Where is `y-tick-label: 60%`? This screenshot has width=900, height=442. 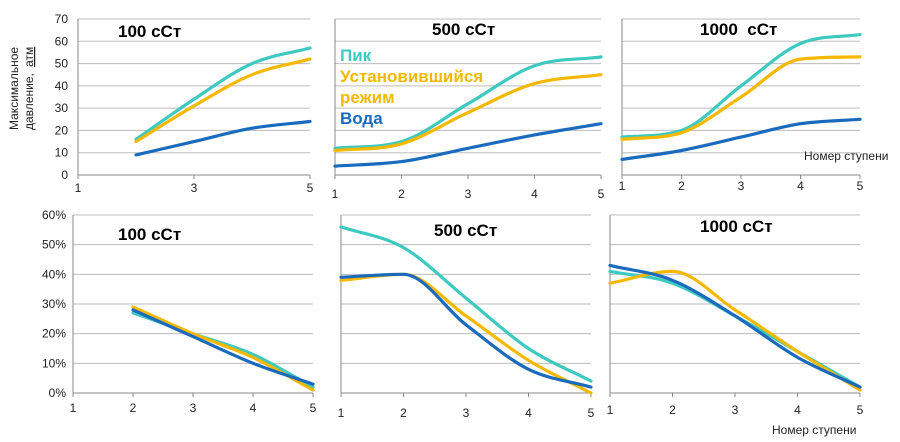
y-tick-label: 60% is located at coordinates (54, 215).